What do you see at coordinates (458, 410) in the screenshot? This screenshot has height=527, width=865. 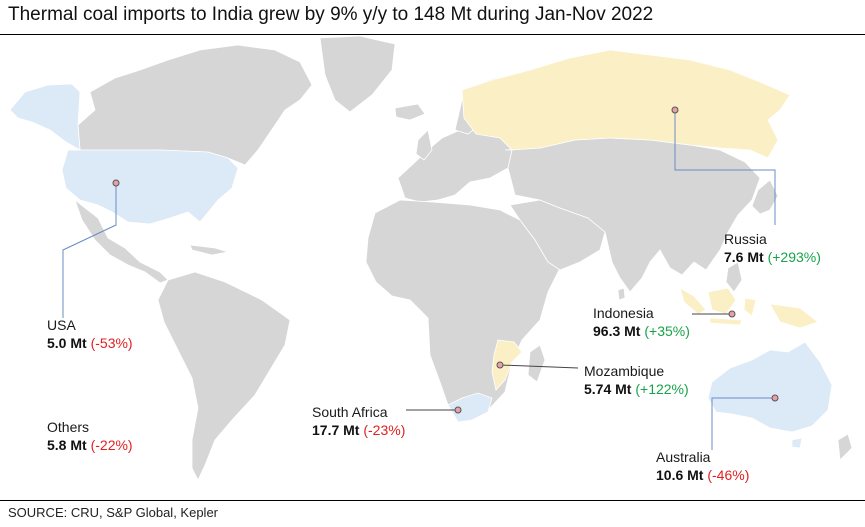 I see `south-africa-marker` at bounding box center [458, 410].